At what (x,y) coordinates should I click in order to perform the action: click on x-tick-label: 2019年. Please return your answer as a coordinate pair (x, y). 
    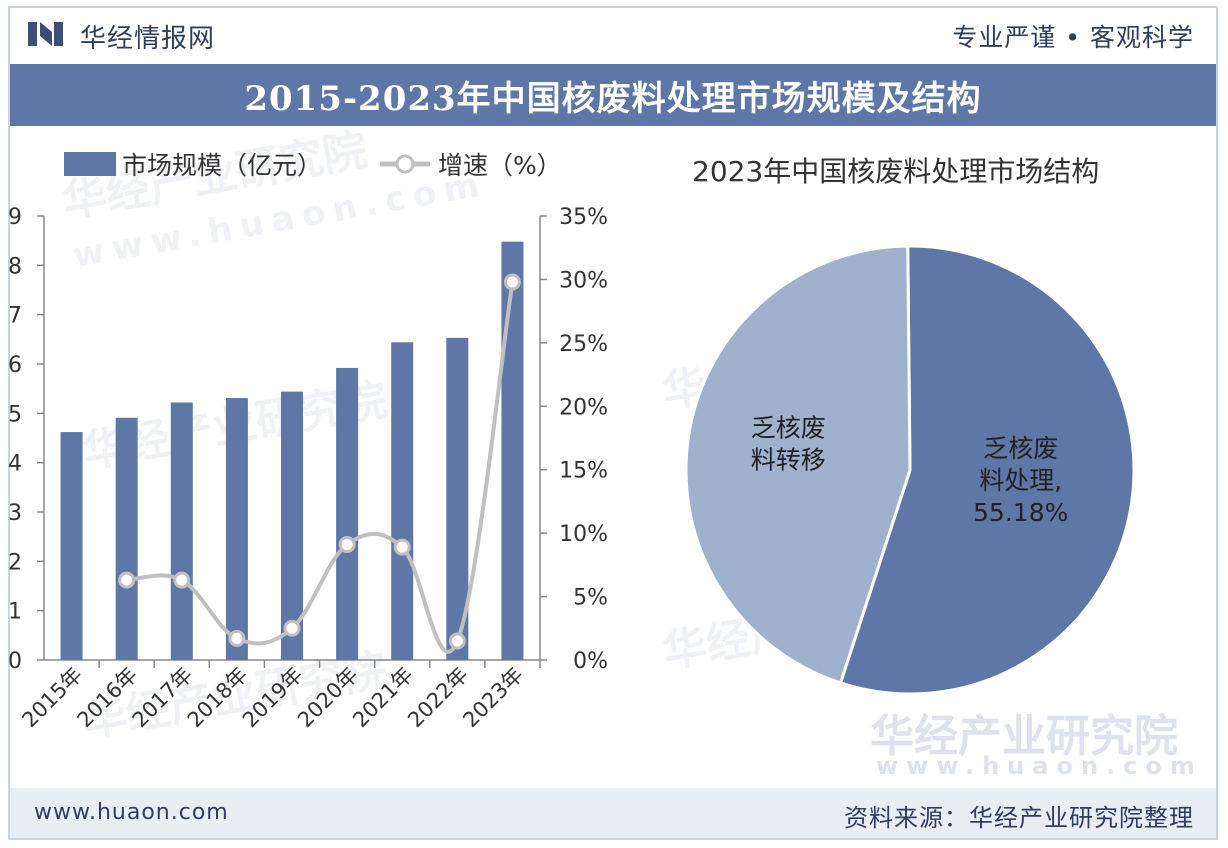
    Looking at the image, I should click on (273, 698).